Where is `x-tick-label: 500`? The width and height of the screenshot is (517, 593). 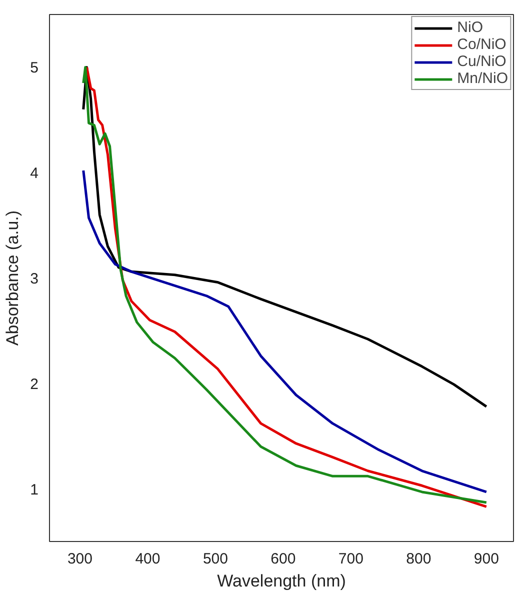 x-tick-label: 500 is located at coordinates (215, 559).